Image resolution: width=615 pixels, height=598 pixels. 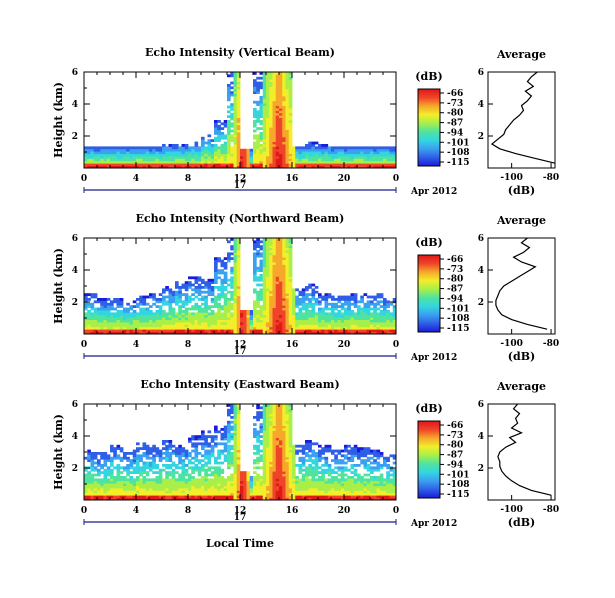 I want to click on colorbar-gradient, so click(x=429, y=293).